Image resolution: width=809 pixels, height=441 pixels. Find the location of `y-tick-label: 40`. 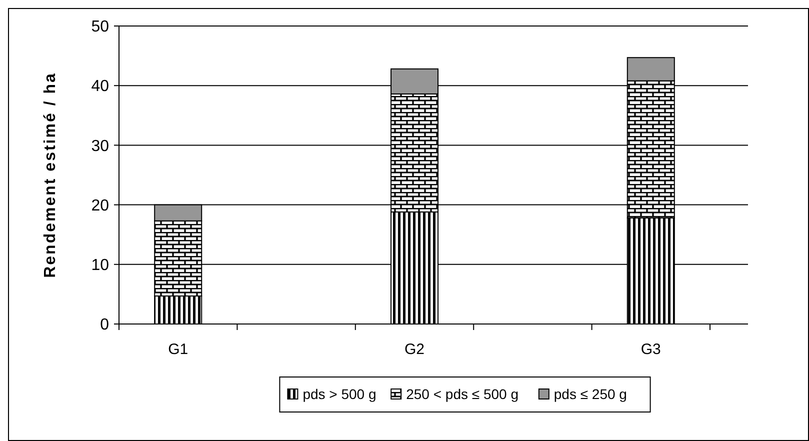

y-tick-label: 40 is located at coordinates (100, 87).